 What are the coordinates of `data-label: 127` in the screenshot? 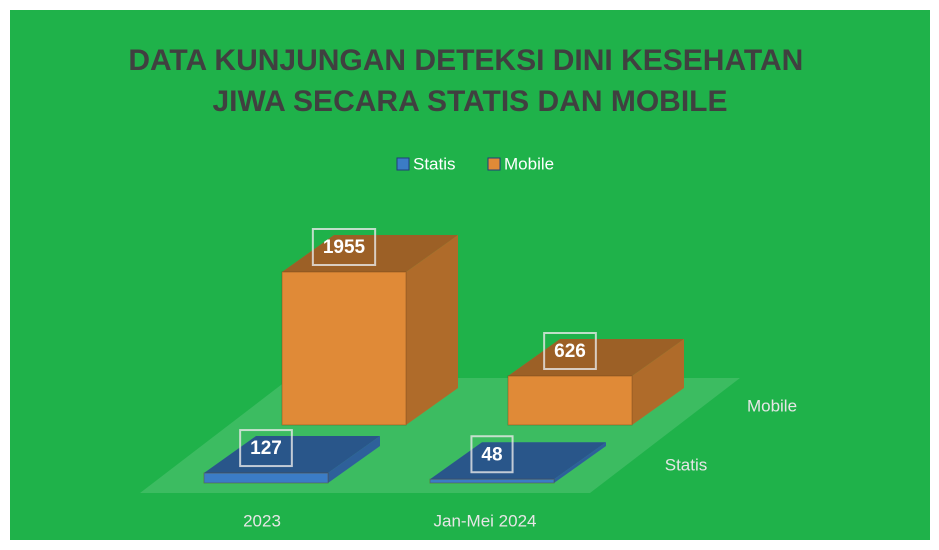 It's located at (266, 448).